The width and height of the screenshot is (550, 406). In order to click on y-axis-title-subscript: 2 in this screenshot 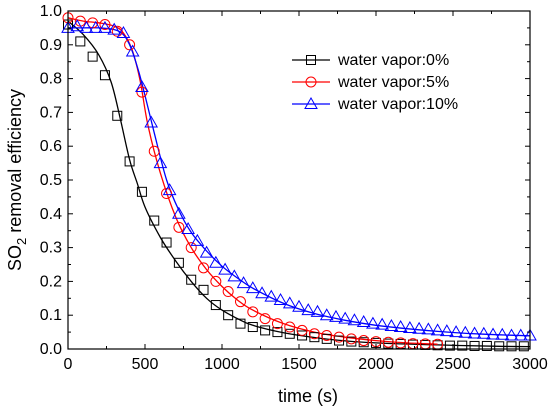, I will do `click(21, 241)`.